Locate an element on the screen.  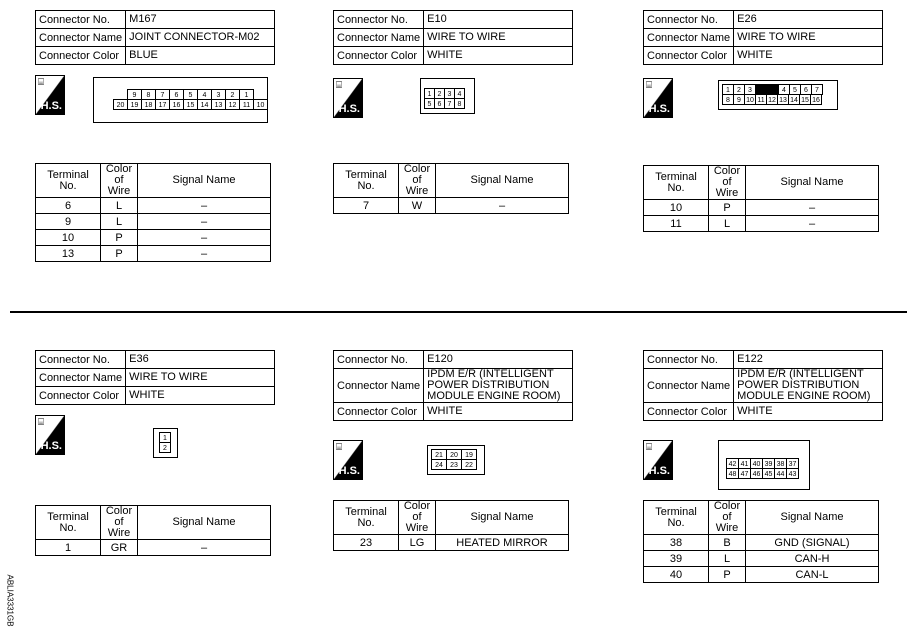
terminal-no-cell: 13 is located at coordinates (68, 253).